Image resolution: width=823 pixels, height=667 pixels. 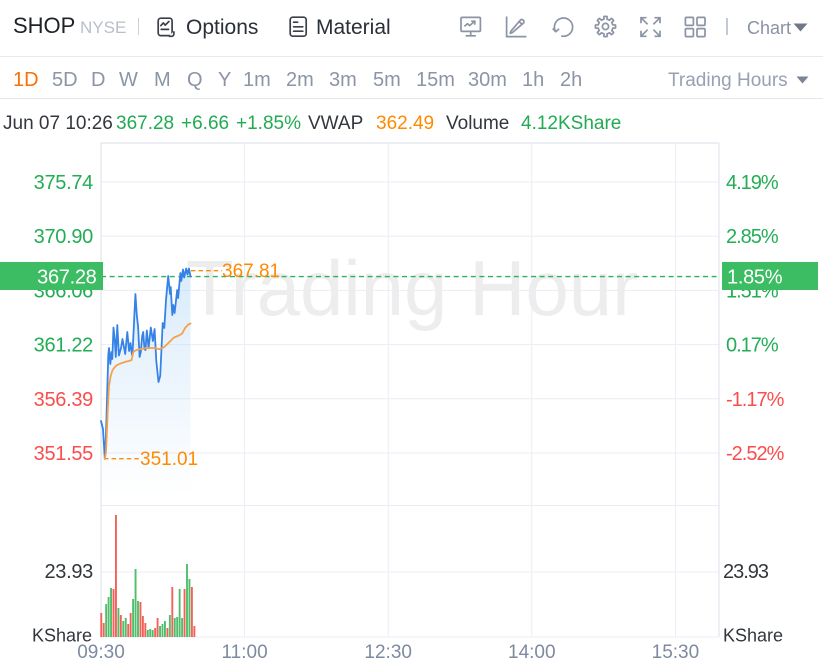 I want to click on svg-text: 356.39, so click(x=64, y=400).